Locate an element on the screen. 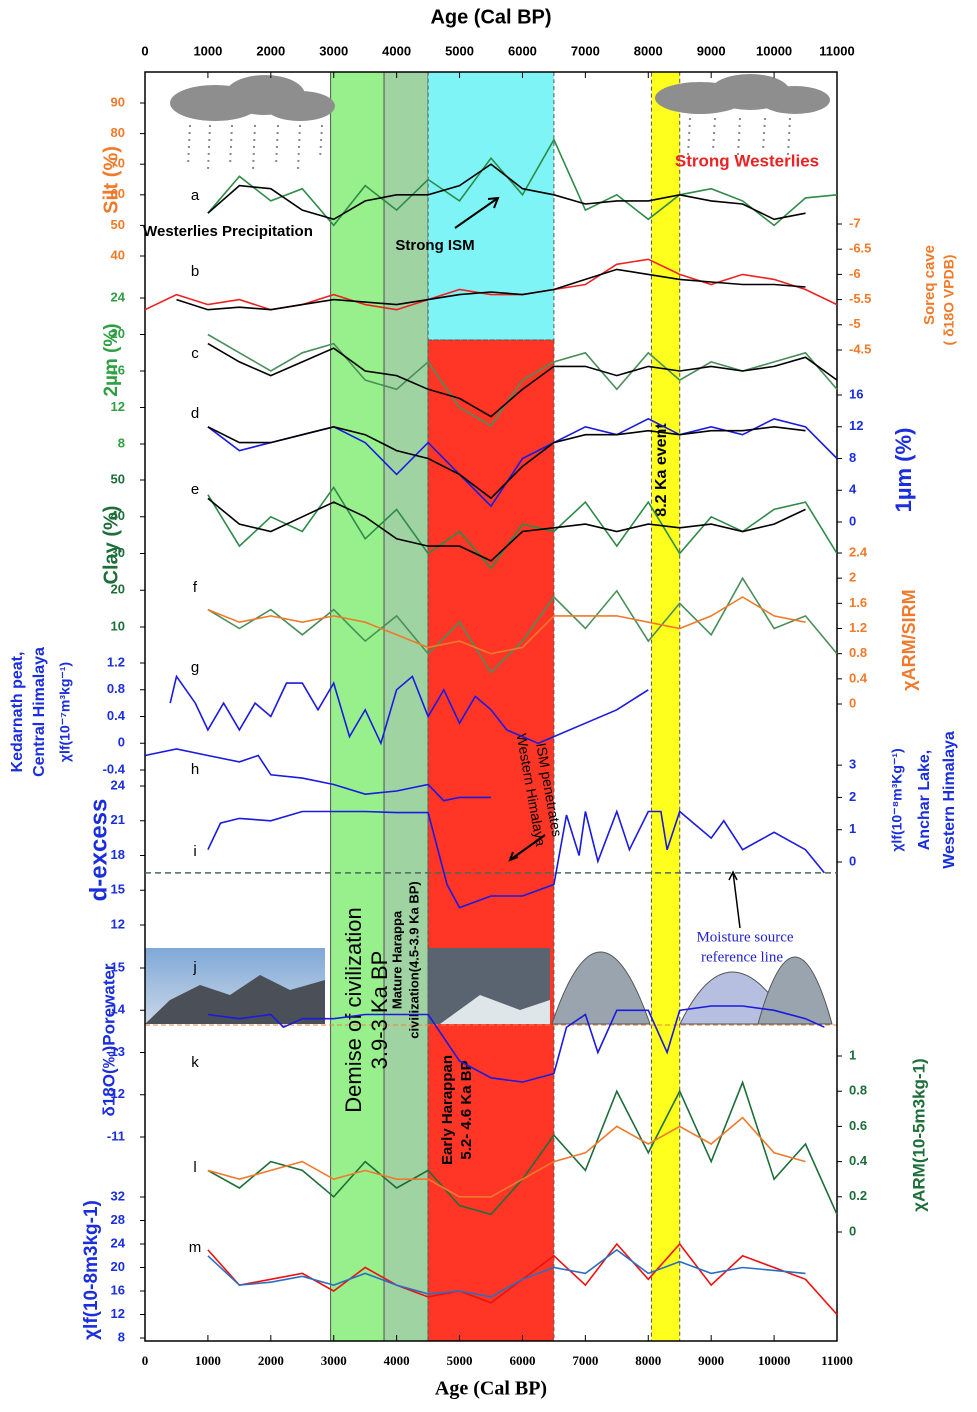 Image resolution: width=977 pixels, height=1412 pixels. y-tick-label: 40 is located at coordinates (118, 515).